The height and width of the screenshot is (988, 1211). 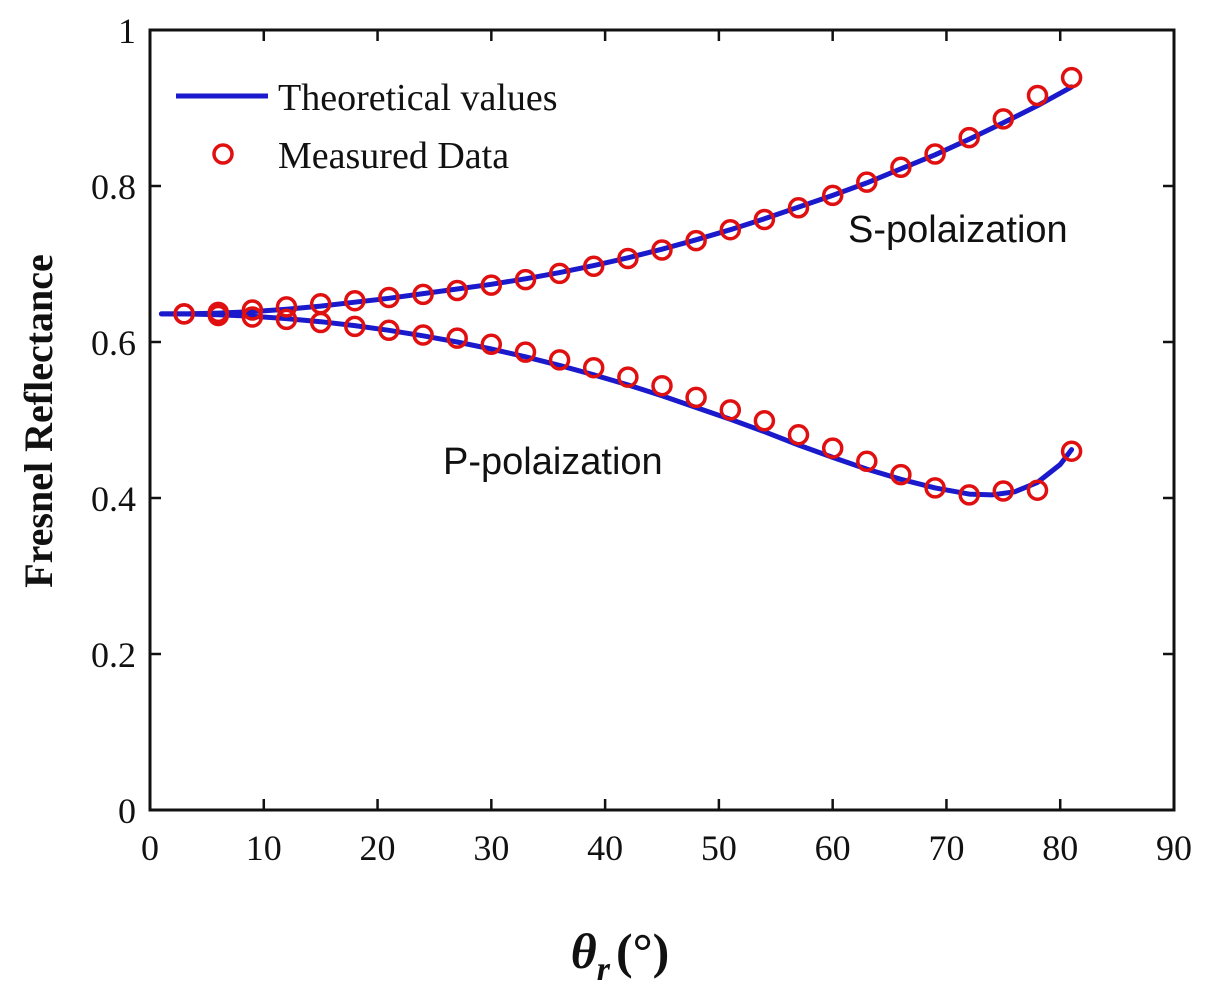 What do you see at coordinates (113, 187) in the screenshot?
I see `y-tick-label: 0.8` at bounding box center [113, 187].